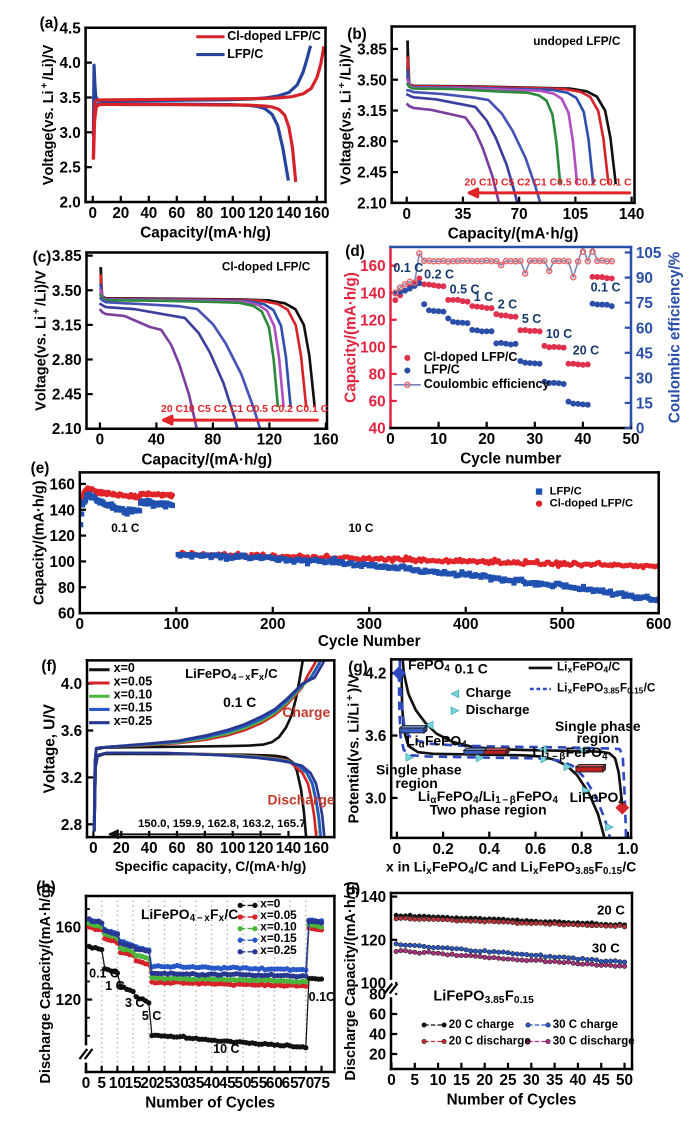 The image size is (700, 1125). I want to click on svg-text: (d), so click(355, 251).